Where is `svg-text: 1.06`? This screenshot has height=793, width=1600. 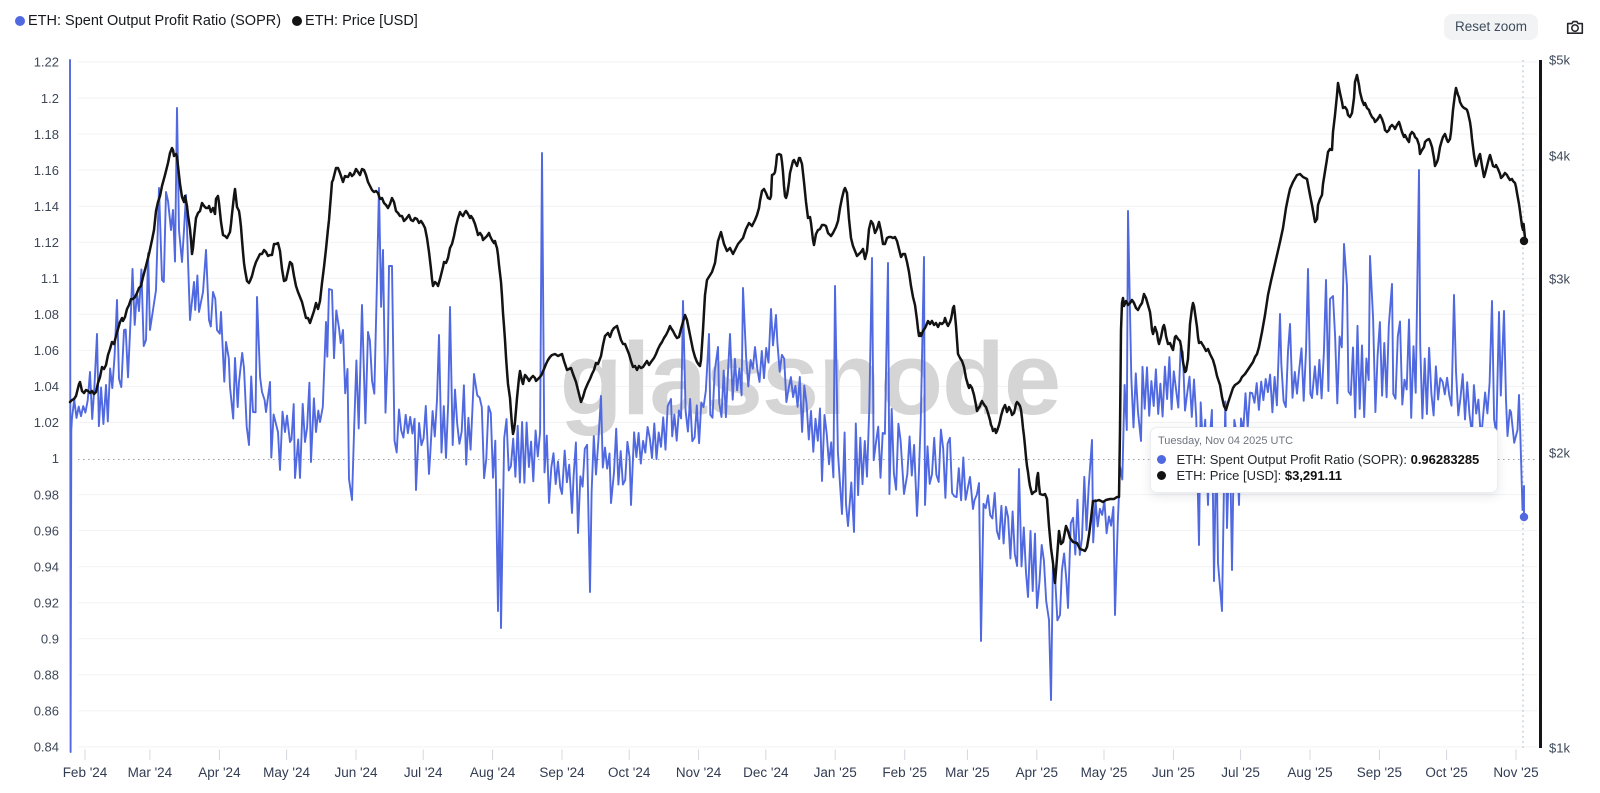
svg-text: 1.06 is located at coordinates (46, 350).